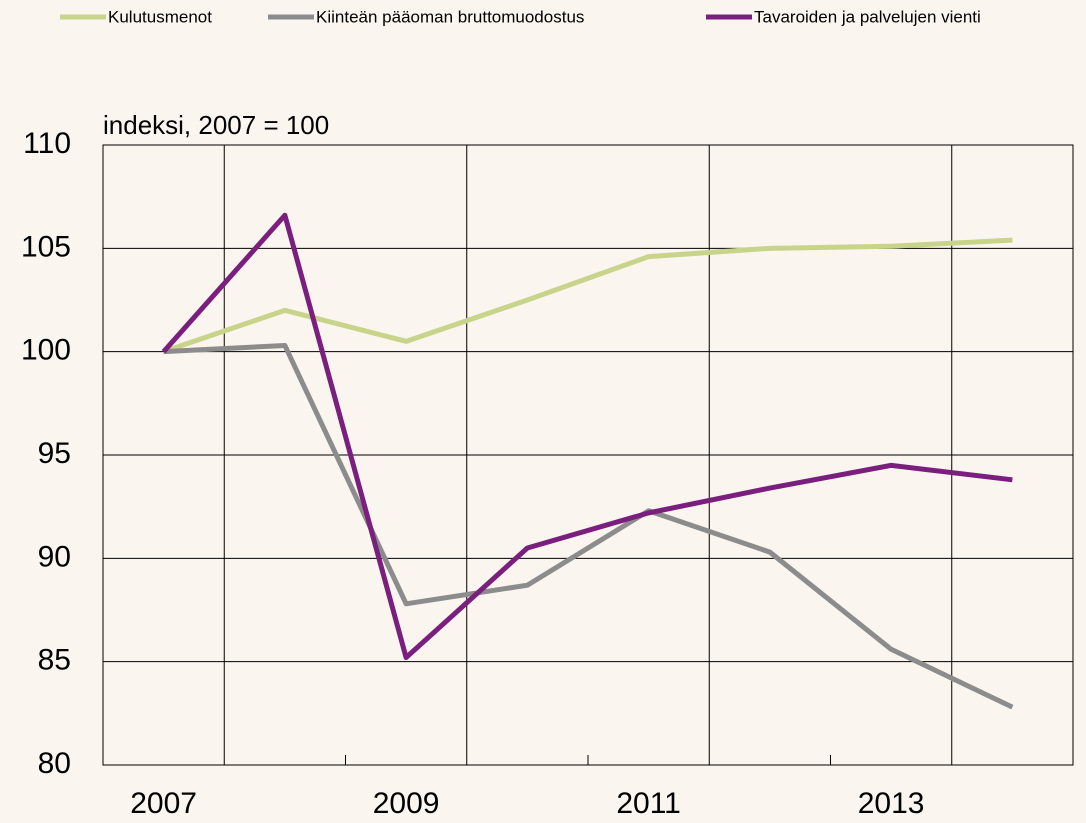 Image resolution: width=1086 pixels, height=823 pixels. What do you see at coordinates (160, 16) in the screenshot?
I see `legend-label: Kulutusmenot` at bounding box center [160, 16].